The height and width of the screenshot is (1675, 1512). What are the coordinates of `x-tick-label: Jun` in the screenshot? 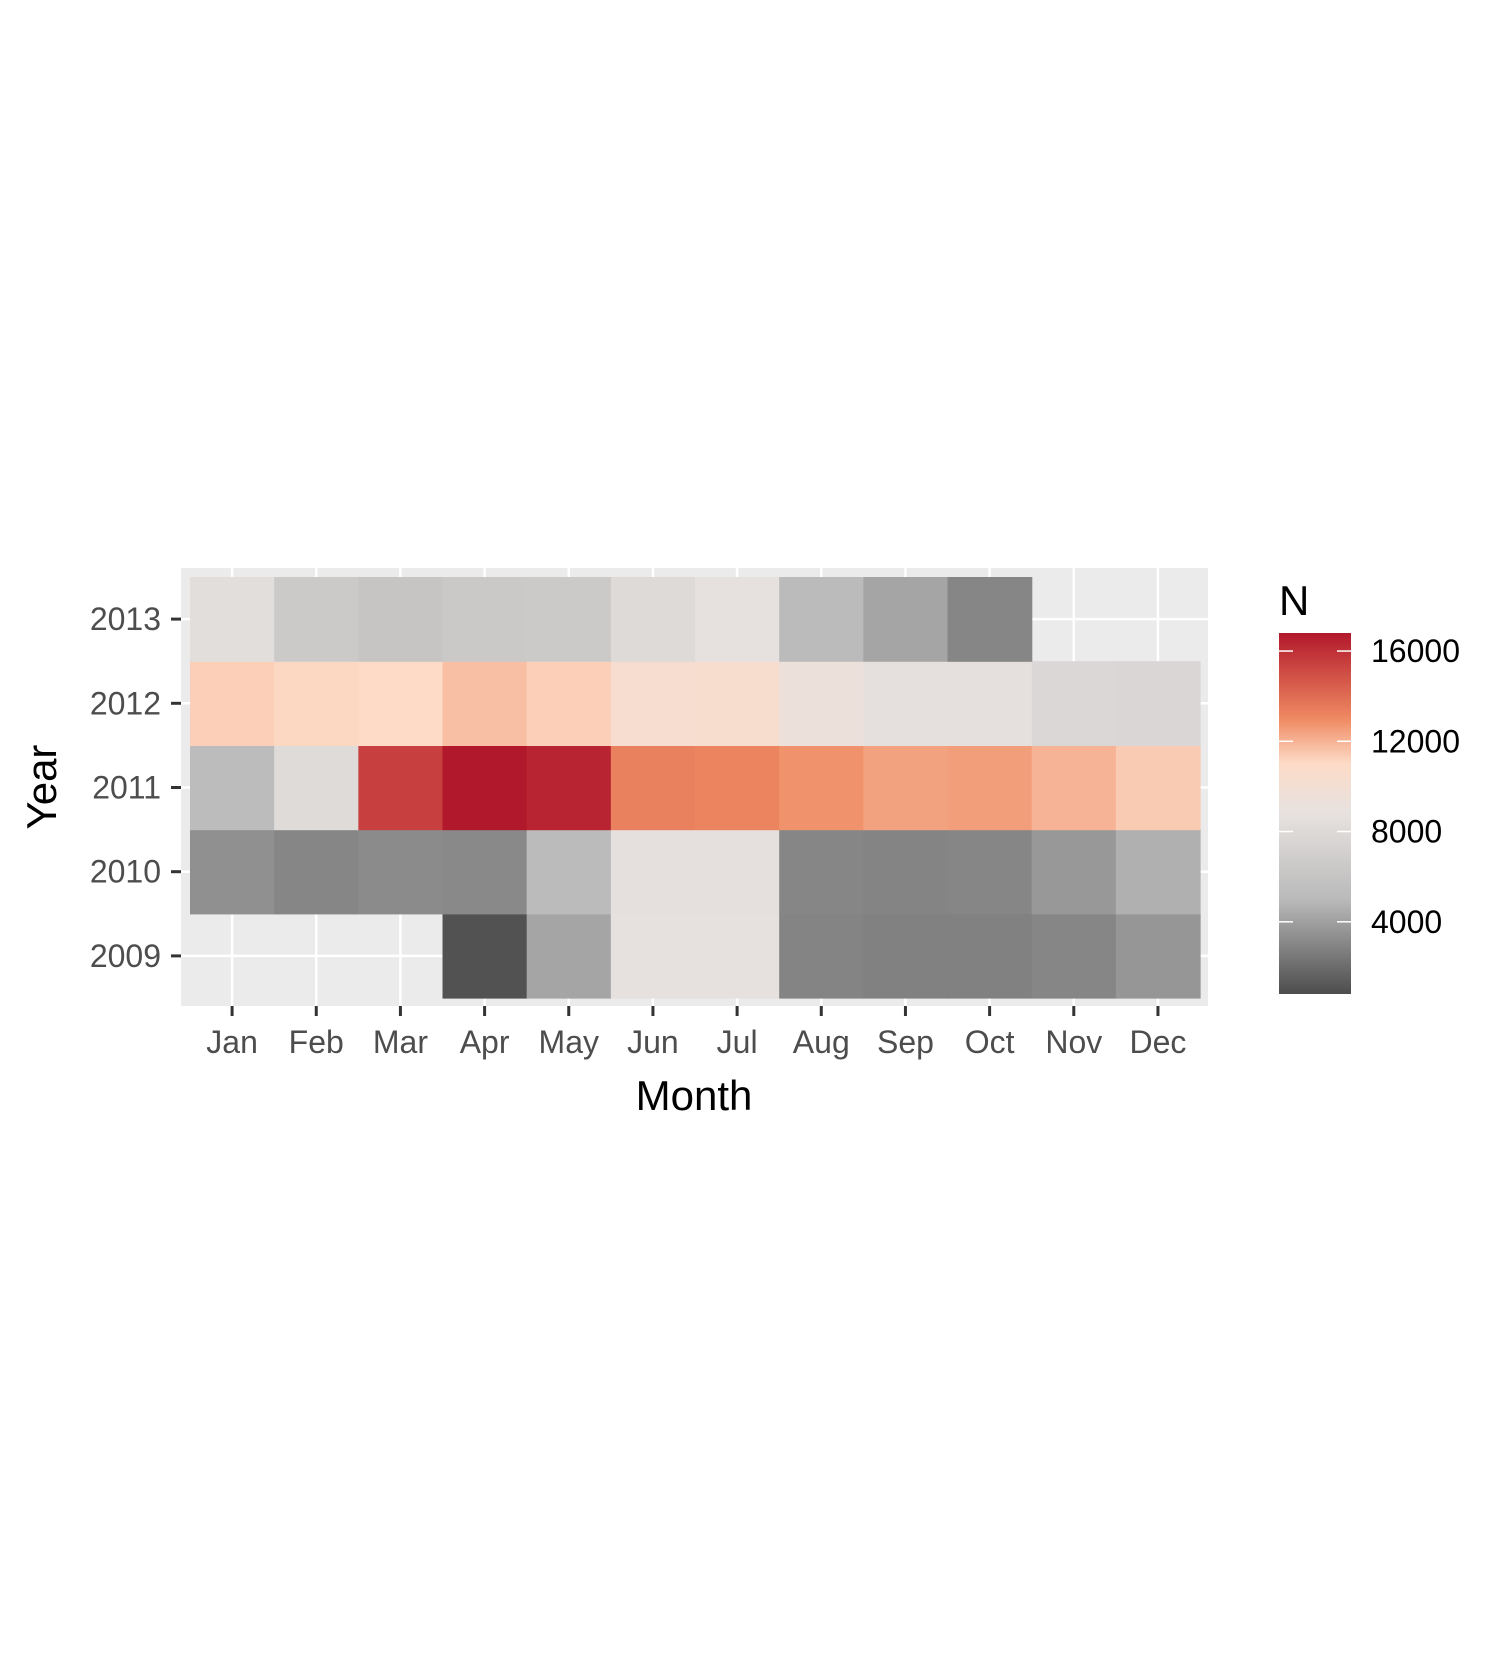 It's located at (653, 1042).